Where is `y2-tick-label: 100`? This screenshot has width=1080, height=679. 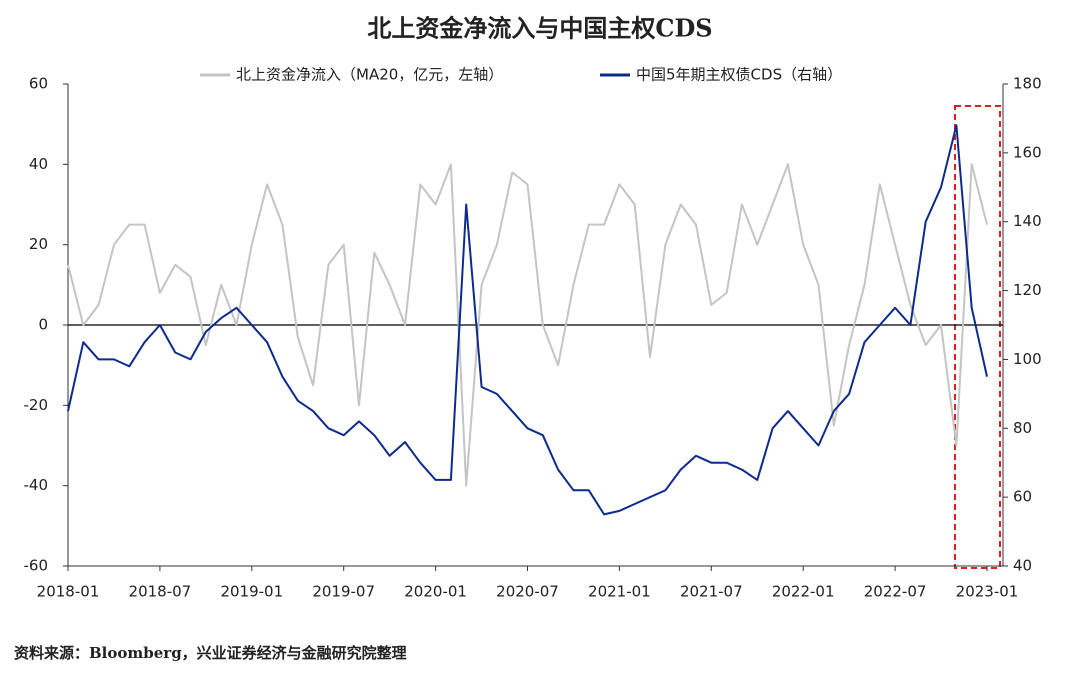 y2-tick-label: 100 is located at coordinates (1027, 359).